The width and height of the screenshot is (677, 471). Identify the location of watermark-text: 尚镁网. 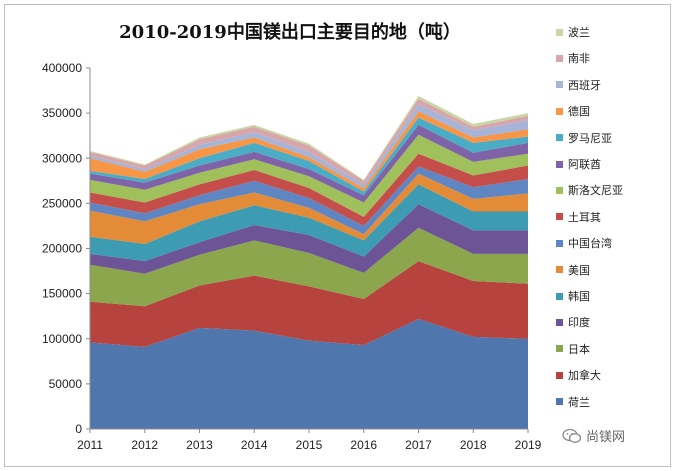
(605, 435).